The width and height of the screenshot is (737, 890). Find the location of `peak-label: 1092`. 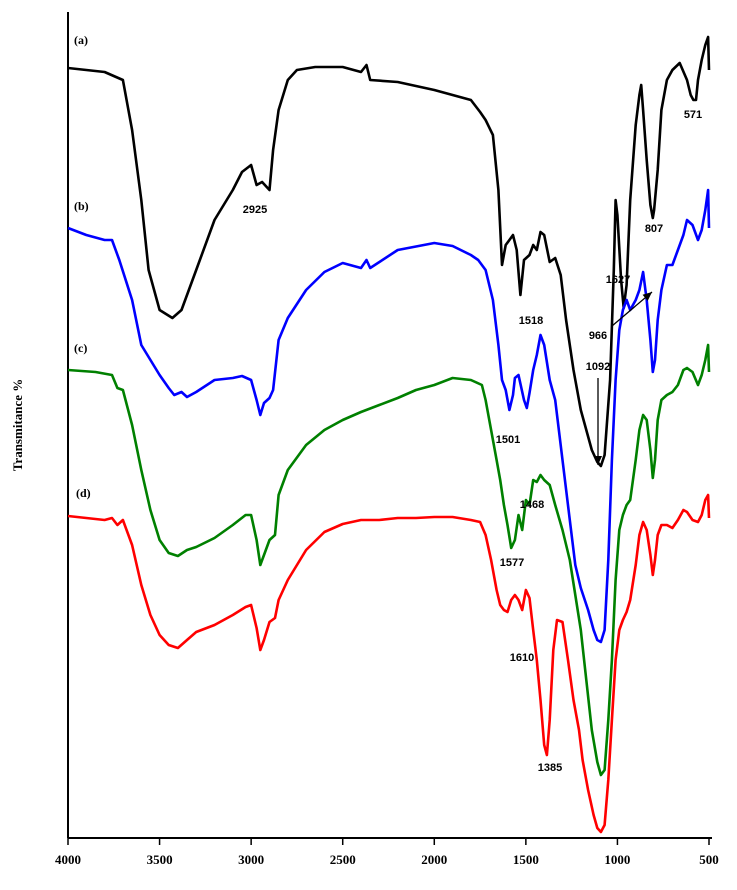

peak-label: 1092 is located at coordinates (598, 367).